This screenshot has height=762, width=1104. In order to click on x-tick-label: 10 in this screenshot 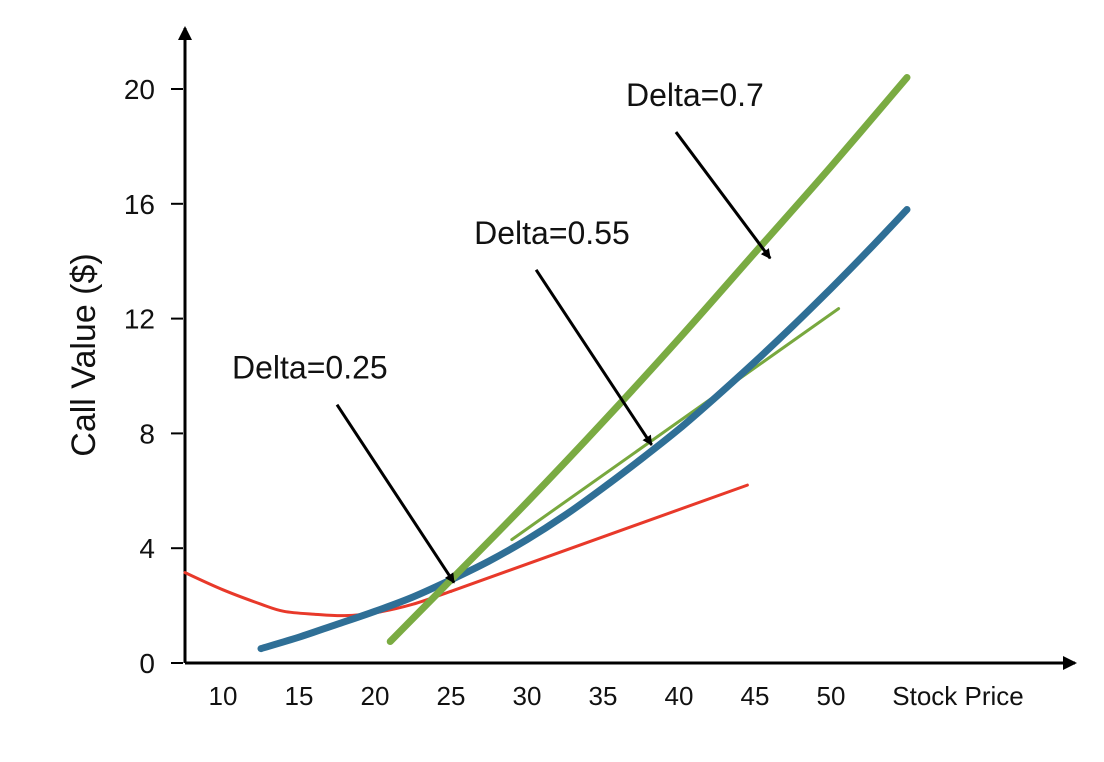, I will do `click(223, 696)`.